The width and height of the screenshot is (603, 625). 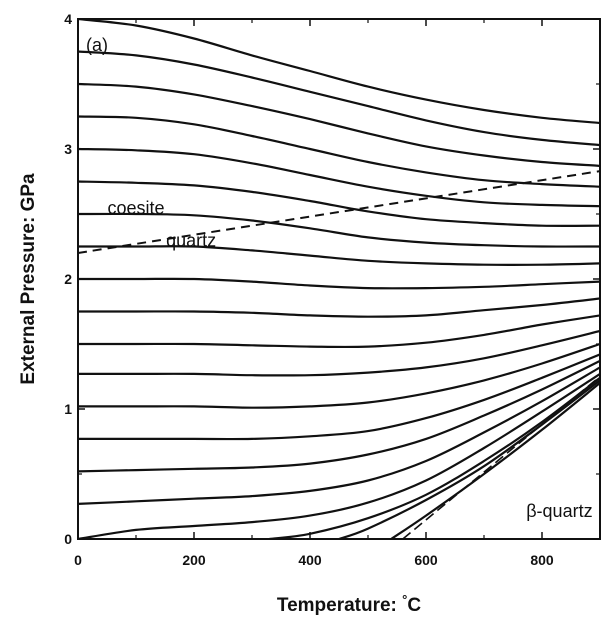 What do you see at coordinates (191, 241) in the screenshot?
I see `annotation-quartz: quartz` at bounding box center [191, 241].